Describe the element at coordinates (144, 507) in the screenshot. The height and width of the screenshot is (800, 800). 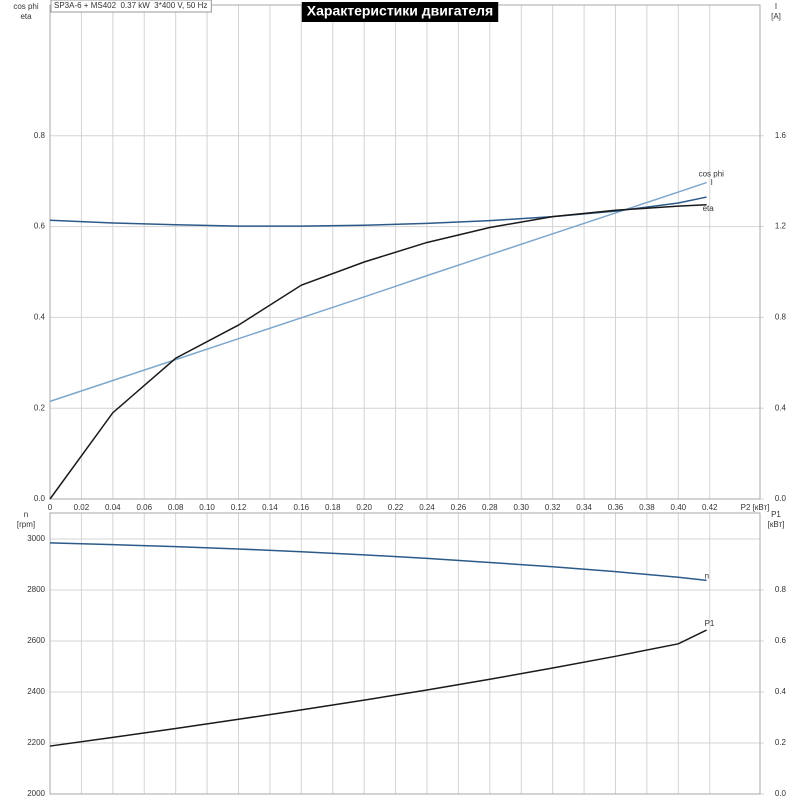
I see `x-tick-label: 0.06` at that location.